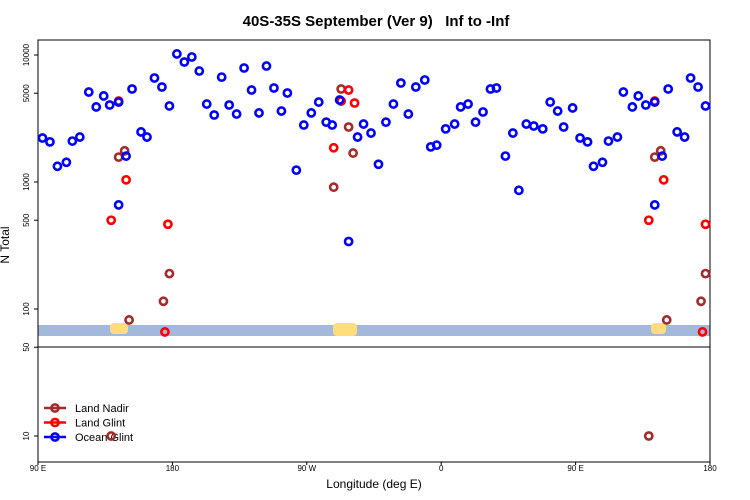 This screenshot has height=500, width=750. I want to click on surface-strip, so click(374, 329).